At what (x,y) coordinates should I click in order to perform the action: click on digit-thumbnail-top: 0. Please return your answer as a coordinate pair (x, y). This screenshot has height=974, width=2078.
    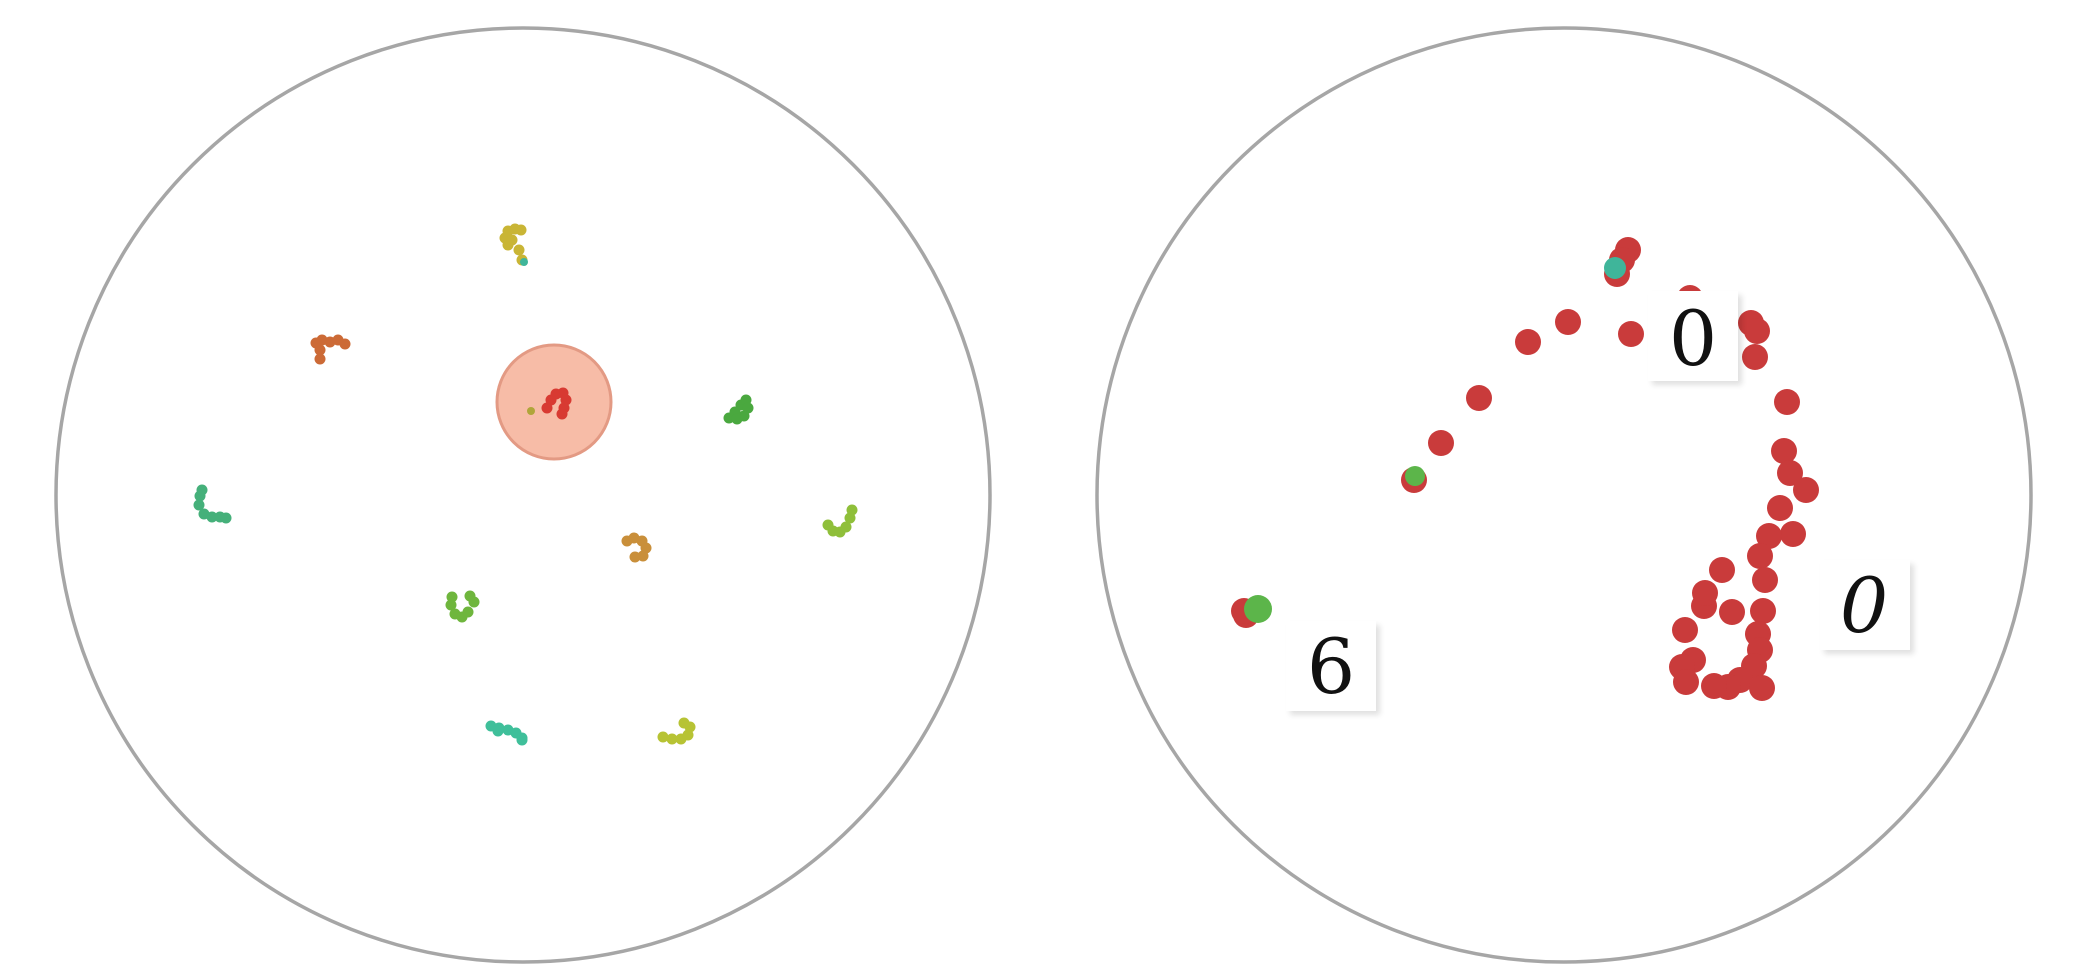
    Looking at the image, I should click on (1695, 338).